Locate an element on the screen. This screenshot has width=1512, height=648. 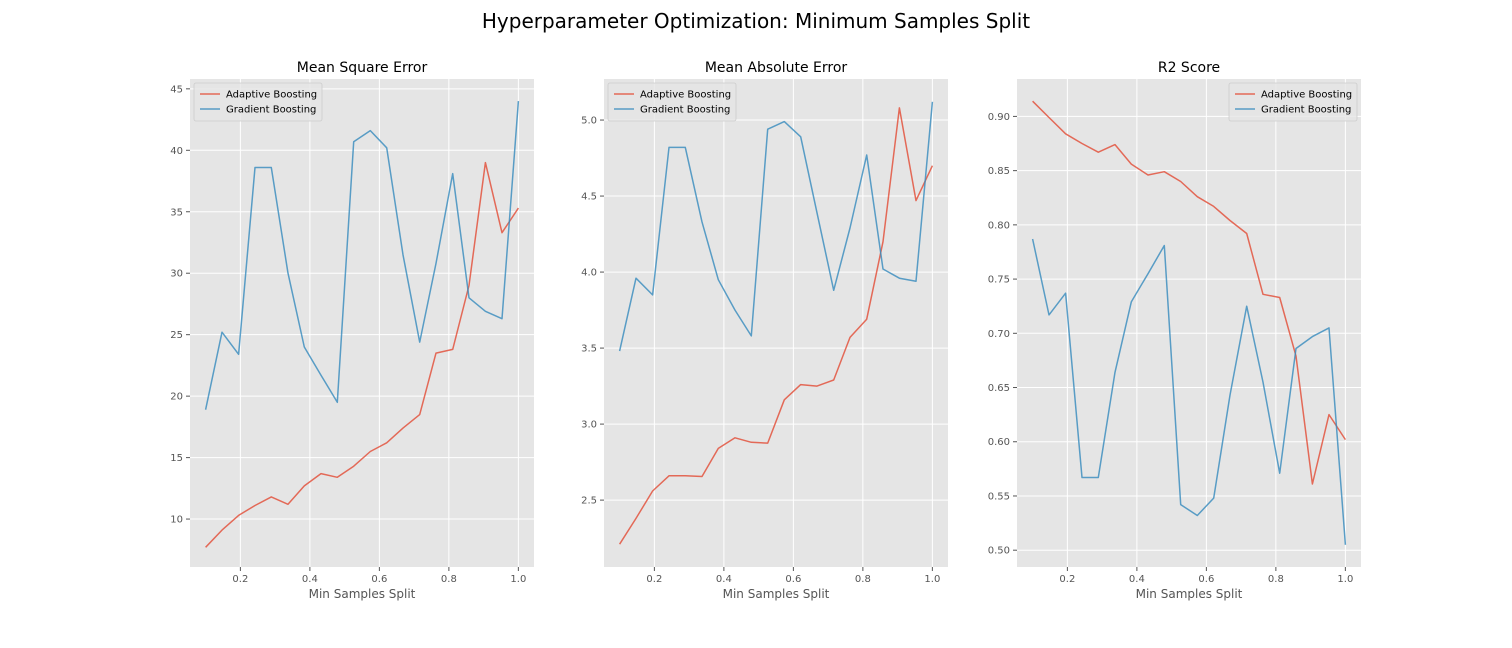
y-tick-label: 5.0 is located at coordinates (589, 121).